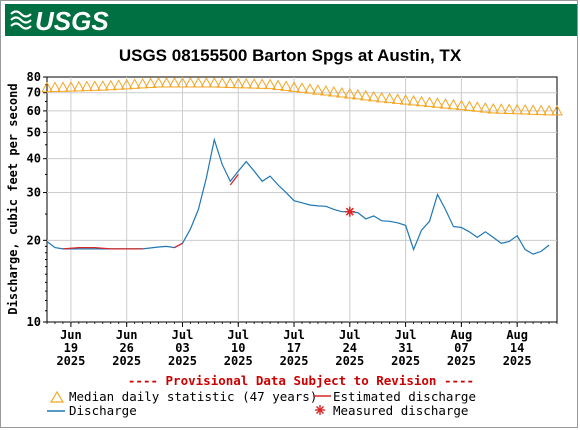  What do you see at coordinates (461, 361) in the screenshot?
I see `x-tick-label-2025-08-07-2: 2025` at bounding box center [461, 361].